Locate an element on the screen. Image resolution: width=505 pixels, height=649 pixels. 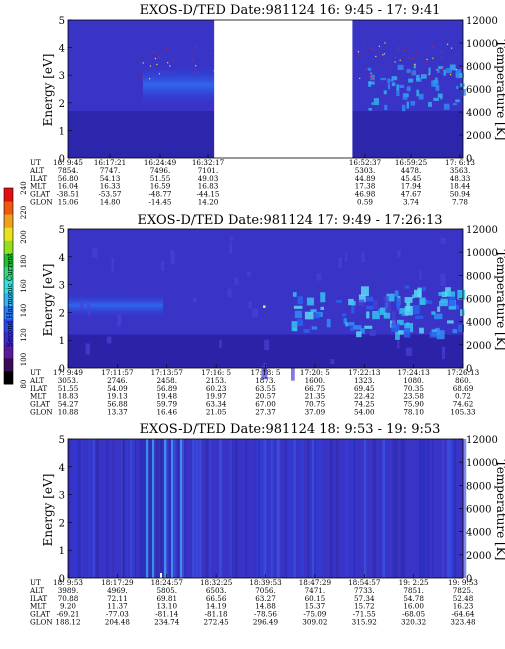
table-cell: -81.18 is located at coordinates (216, 614).